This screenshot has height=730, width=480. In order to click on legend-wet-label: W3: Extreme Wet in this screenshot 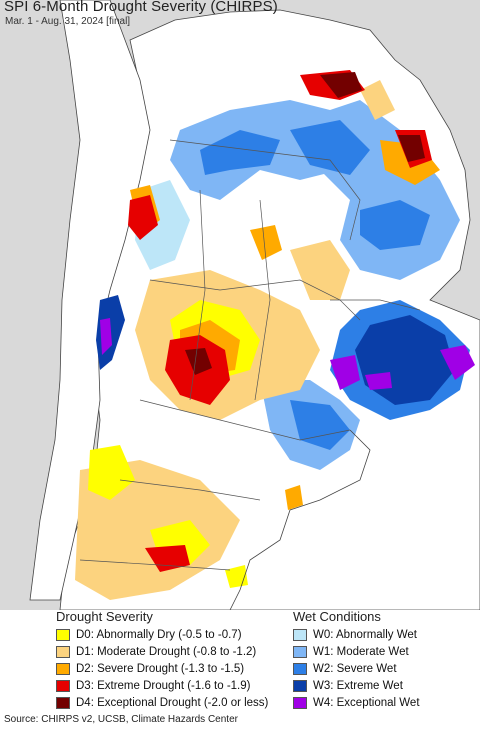, I will do `click(358, 685)`.